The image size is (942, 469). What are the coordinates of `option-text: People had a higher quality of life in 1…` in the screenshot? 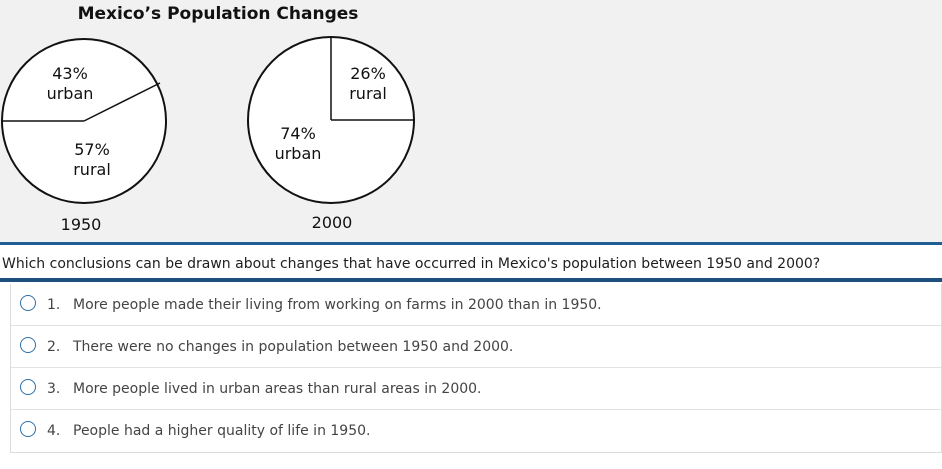 It's located at (222, 431).